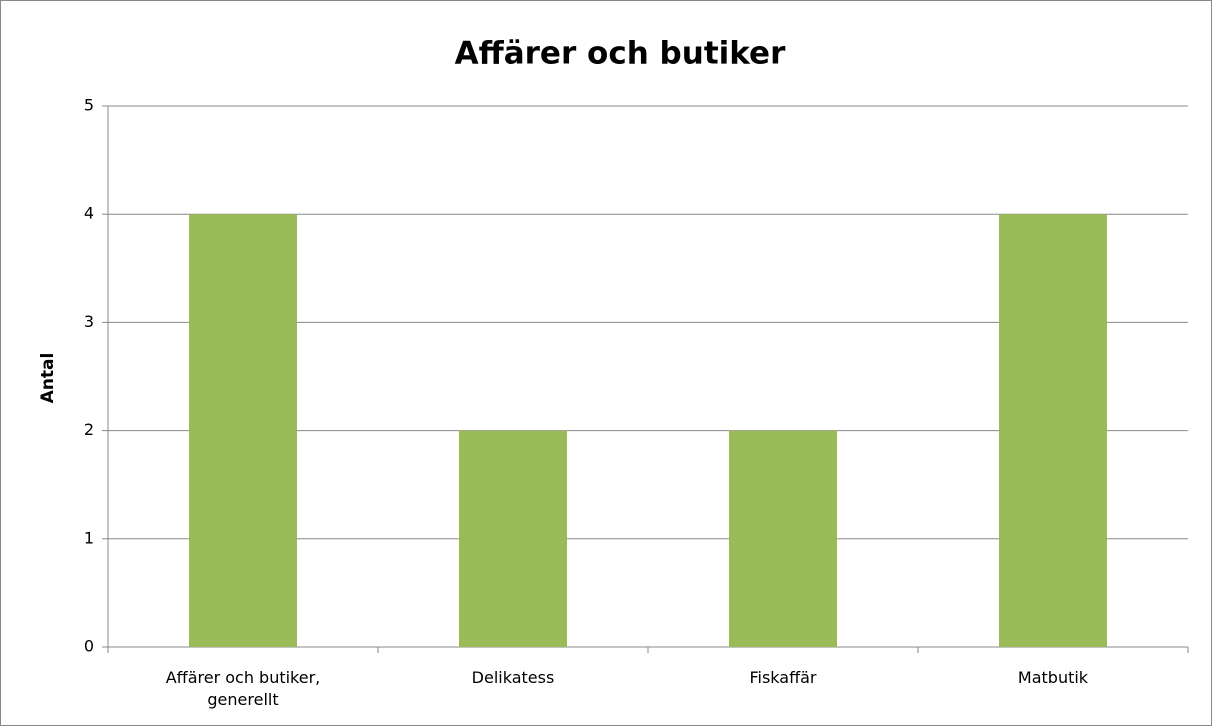 The width and height of the screenshot is (1212, 726). Describe the element at coordinates (89, 429) in the screenshot. I see `y-tick-label: 2` at that location.